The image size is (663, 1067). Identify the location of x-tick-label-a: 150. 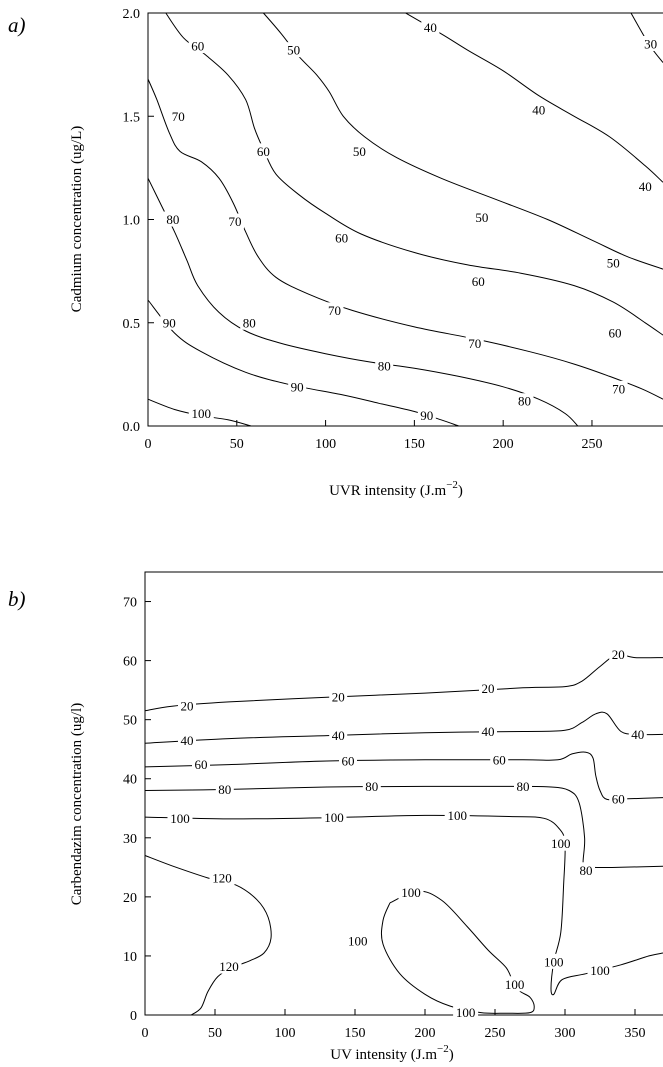
(414, 444).